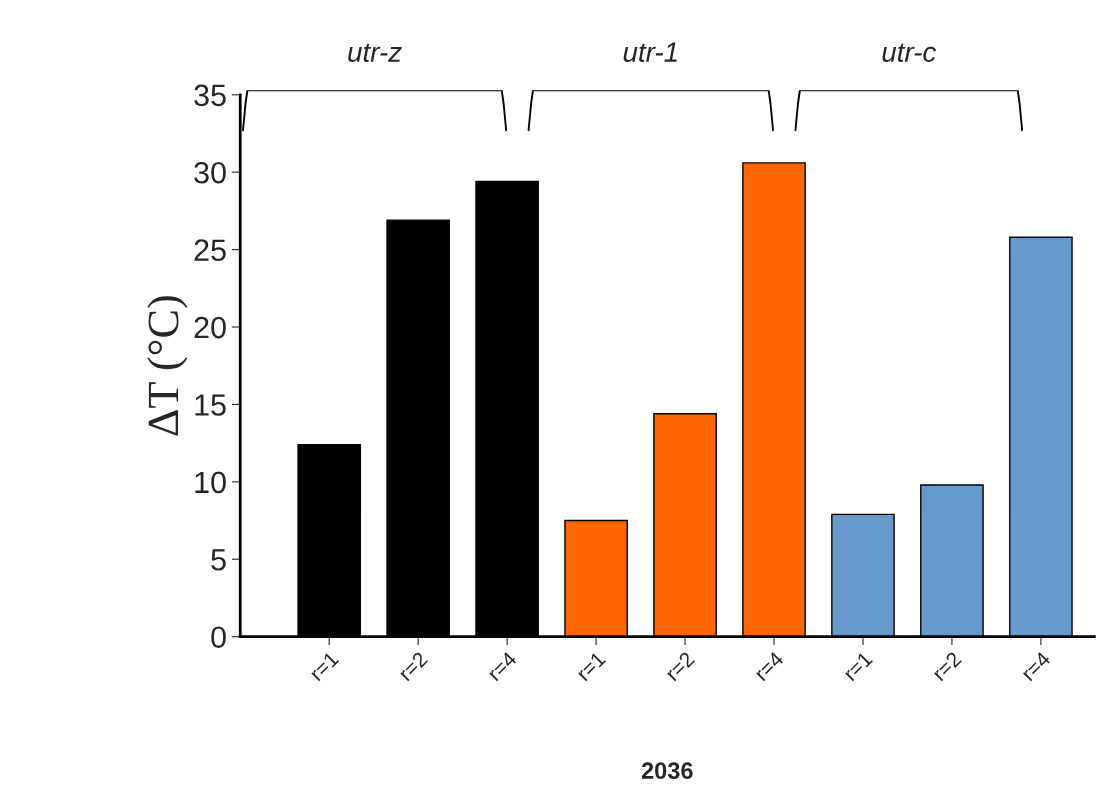  Describe the element at coordinates (210, 95) in the screenshot. I see `y-tick-label: 35` at that location.